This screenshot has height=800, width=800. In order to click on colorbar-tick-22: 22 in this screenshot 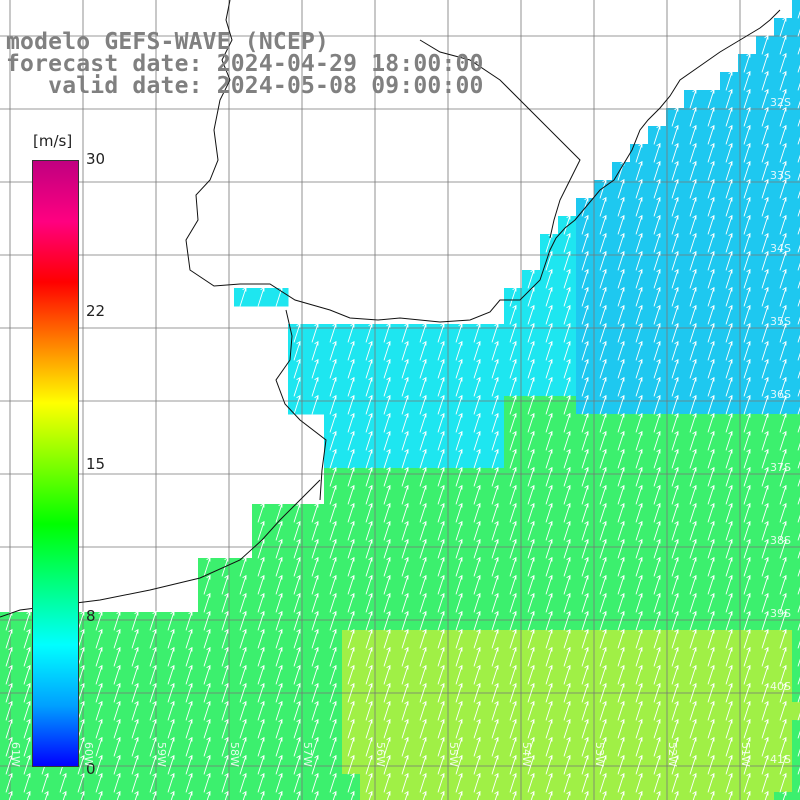, I will do `click(96, 311)`.